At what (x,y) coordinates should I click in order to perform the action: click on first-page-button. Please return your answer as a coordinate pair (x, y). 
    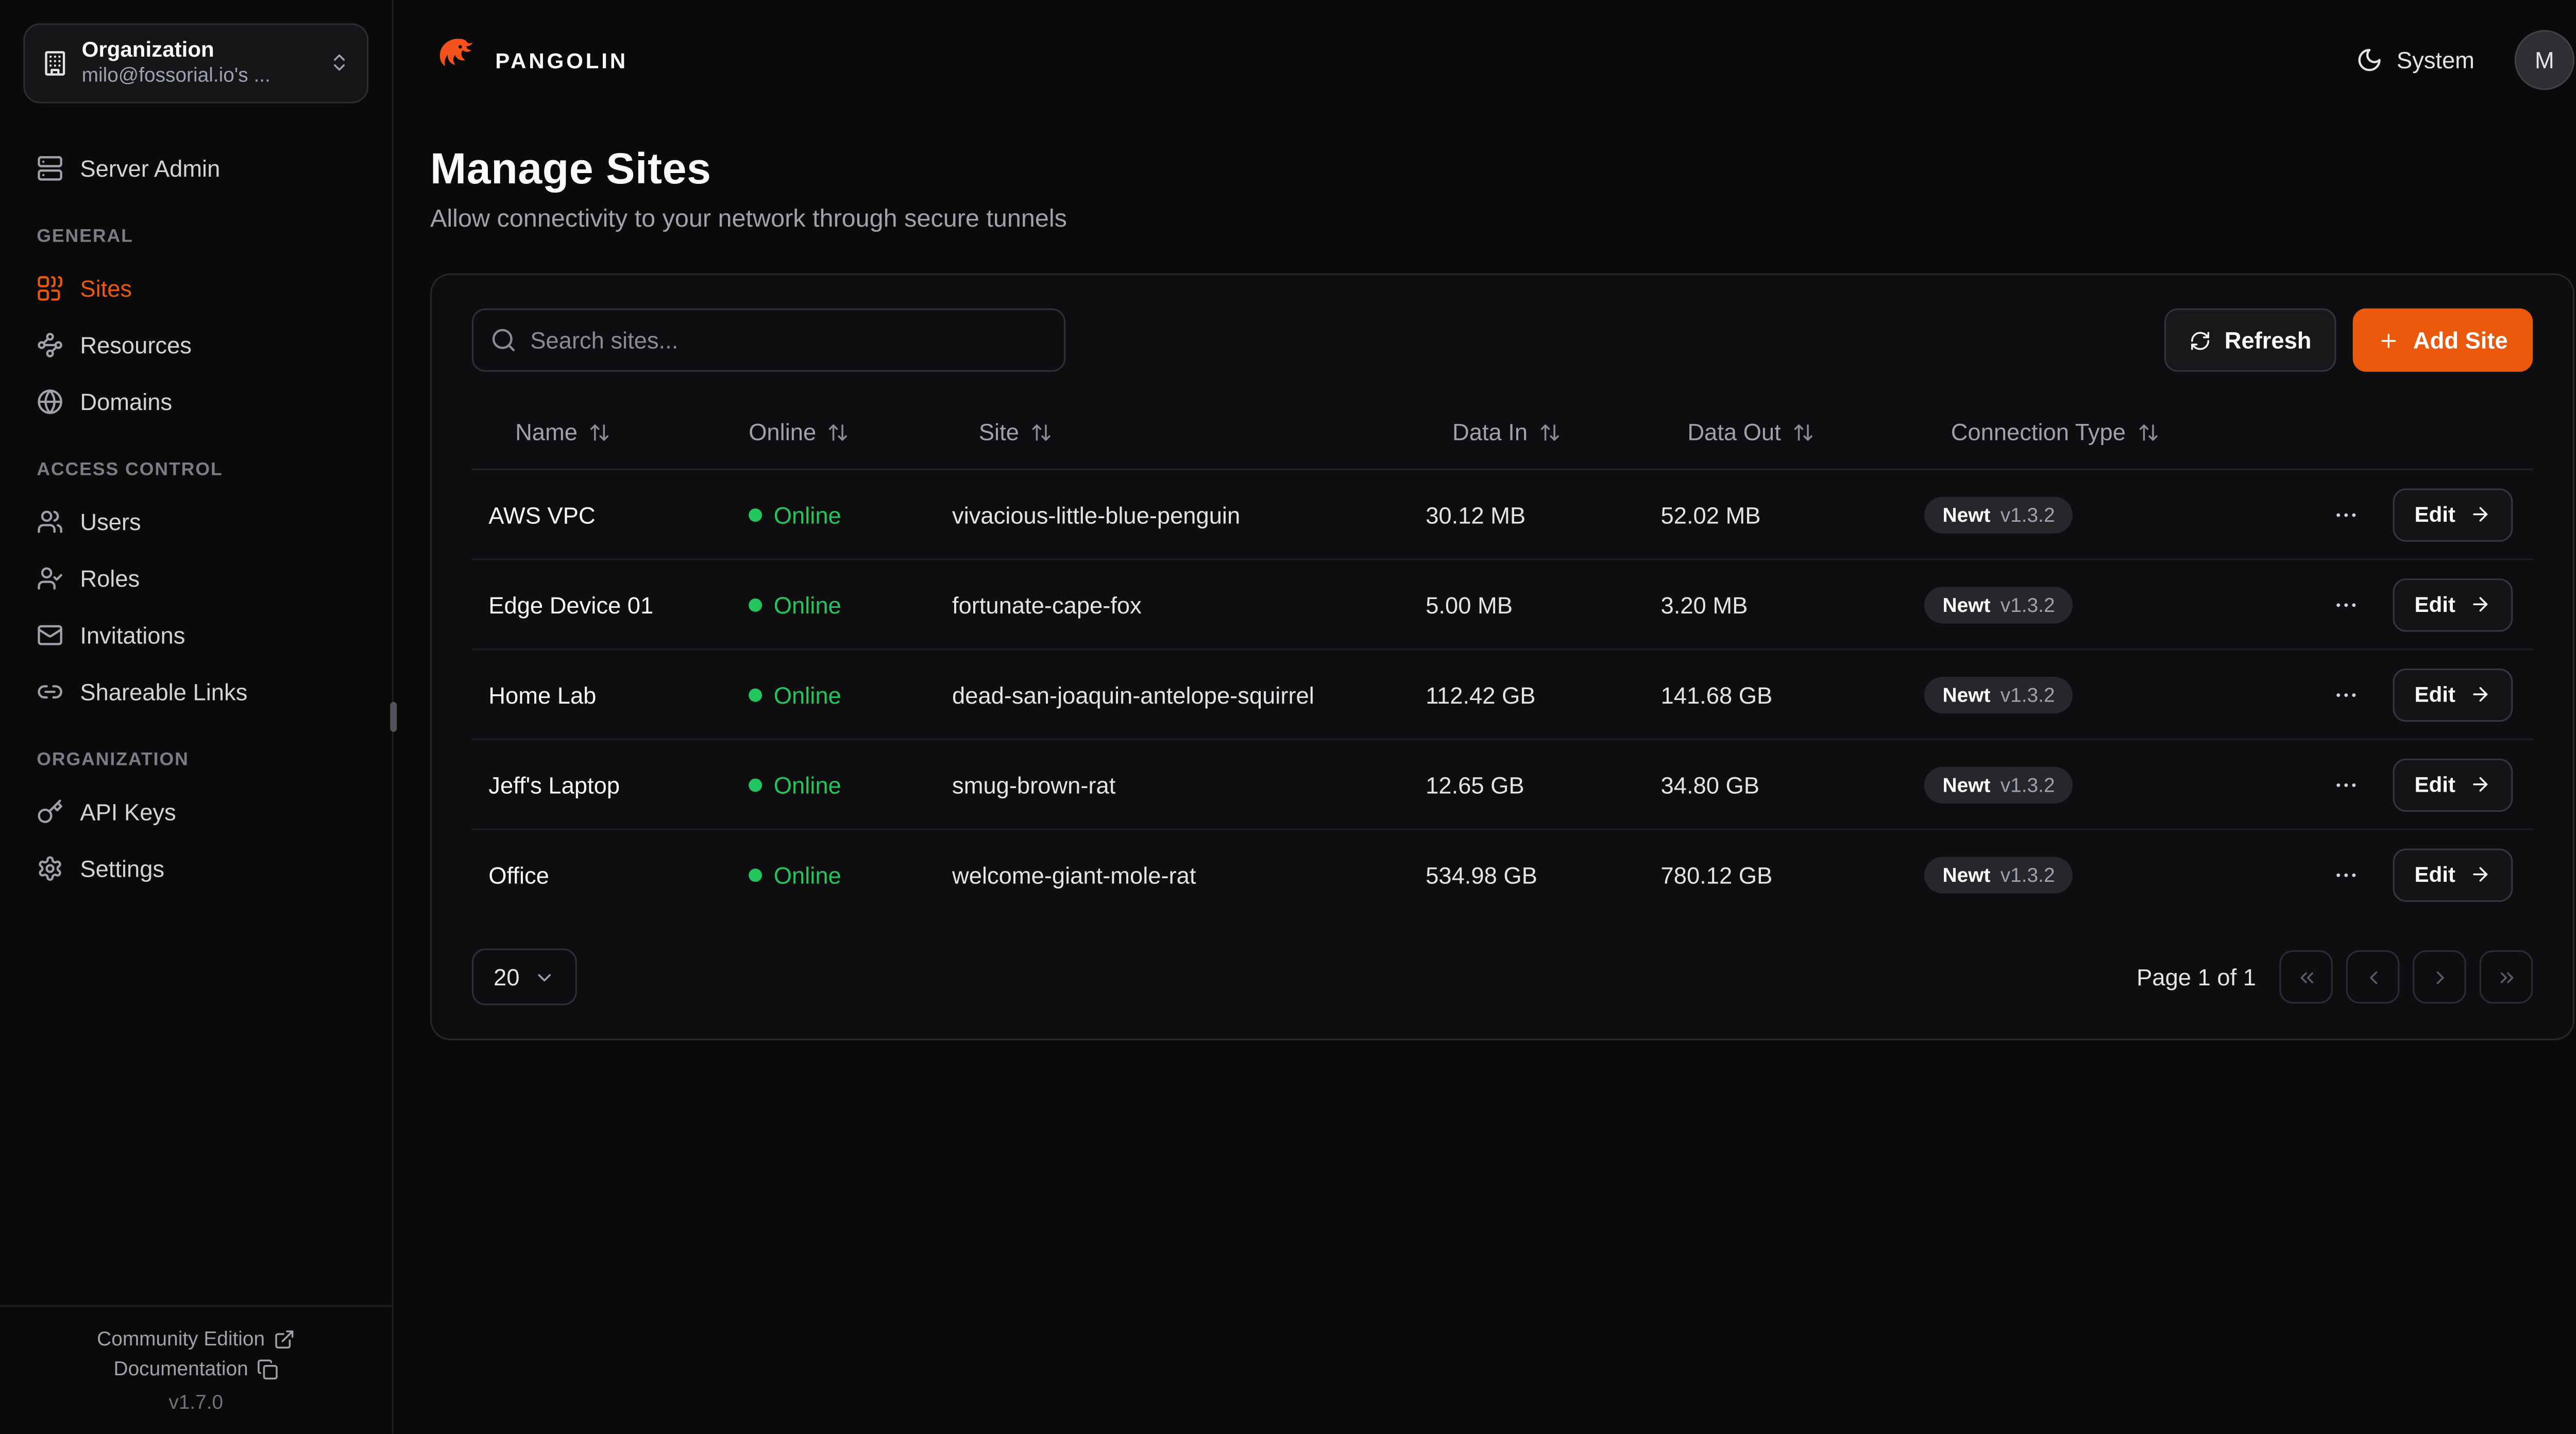
    Looking at the image, I should click on (2306, 977).